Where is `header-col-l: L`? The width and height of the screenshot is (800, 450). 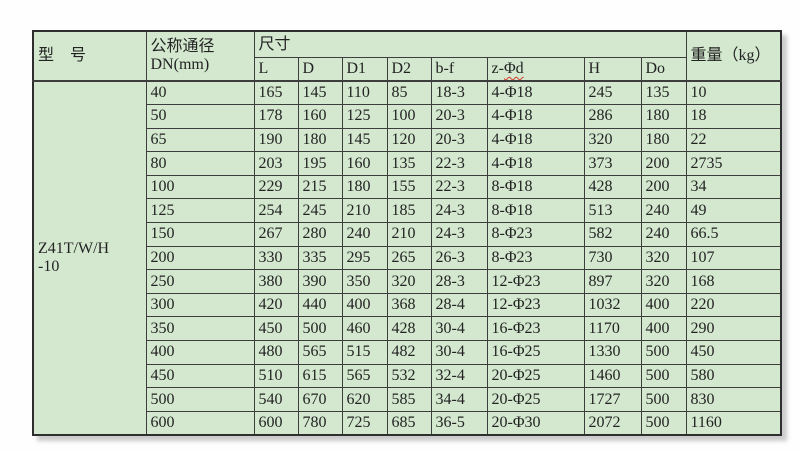
header-col-l: L is located at coordinates (276, 69).